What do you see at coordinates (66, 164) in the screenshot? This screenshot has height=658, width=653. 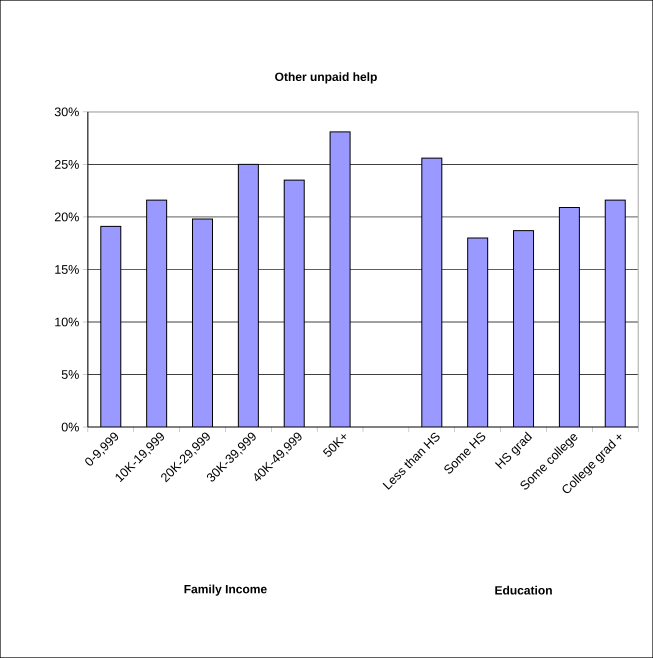 I see `y-tick-label: 25%` at bounding box center [66, 164].